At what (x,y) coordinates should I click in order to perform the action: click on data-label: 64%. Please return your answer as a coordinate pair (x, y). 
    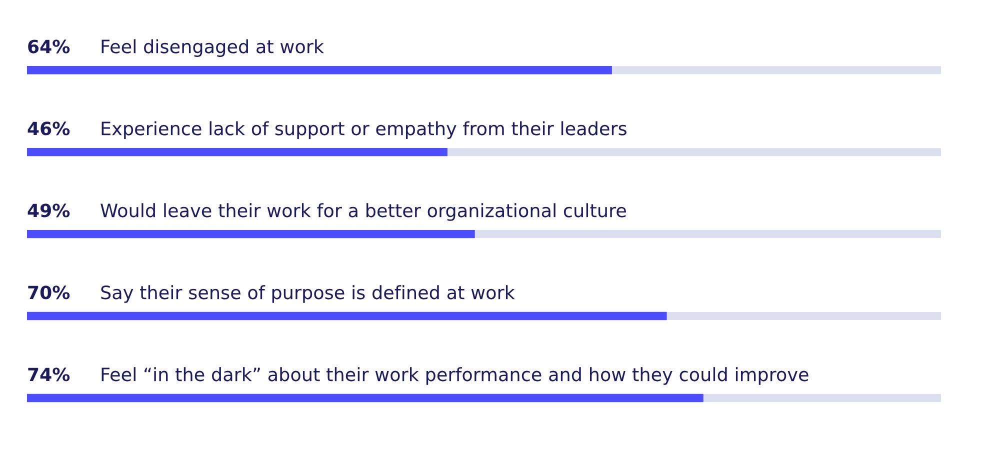
    Looking at the image, I should click on (49, 47).